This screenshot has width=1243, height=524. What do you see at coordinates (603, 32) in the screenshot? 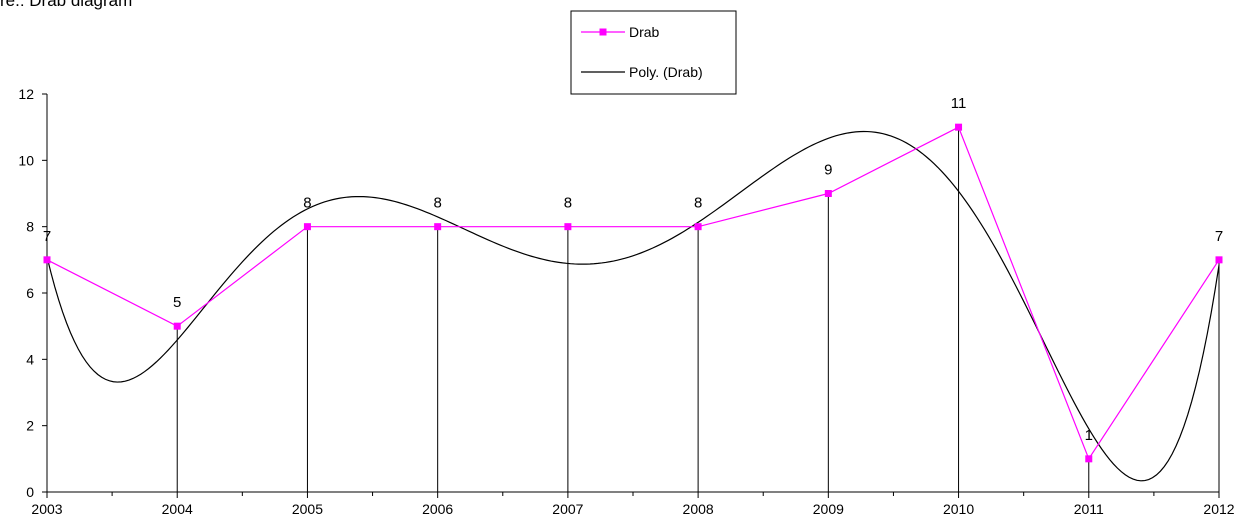
I see `legend-marker-drab` at bounding box center [603, 32].